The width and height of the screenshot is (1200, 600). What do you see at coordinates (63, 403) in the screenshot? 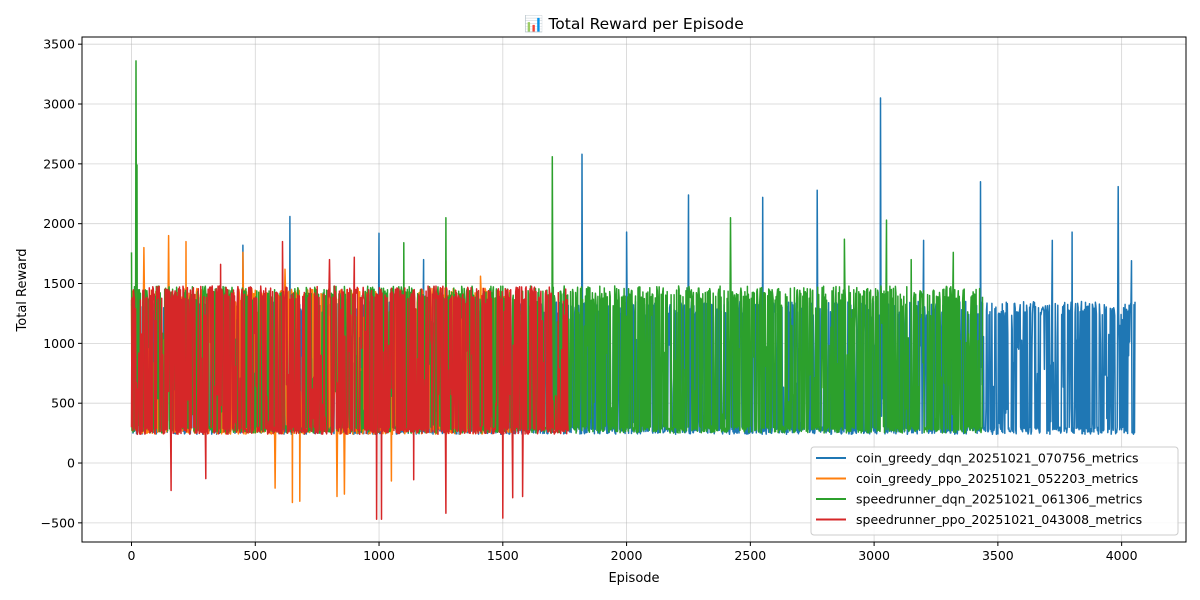
I see `y-tick-label: 500` at bounding box center [63, 403].